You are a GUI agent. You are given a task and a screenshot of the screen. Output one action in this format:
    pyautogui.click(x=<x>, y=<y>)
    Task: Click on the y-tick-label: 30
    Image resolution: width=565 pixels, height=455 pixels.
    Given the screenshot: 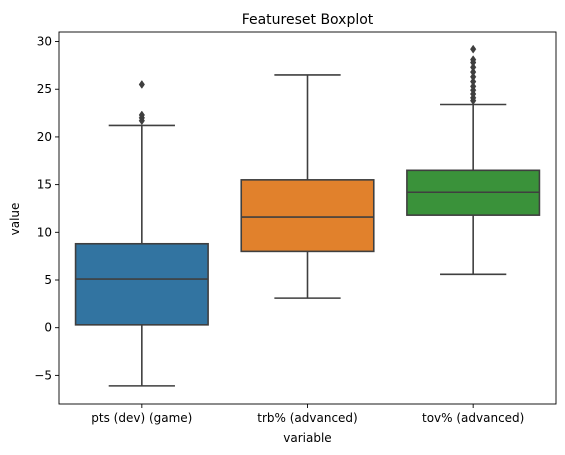 What is the action you would take?
    pyautogui.click(x=44, y=42)
    